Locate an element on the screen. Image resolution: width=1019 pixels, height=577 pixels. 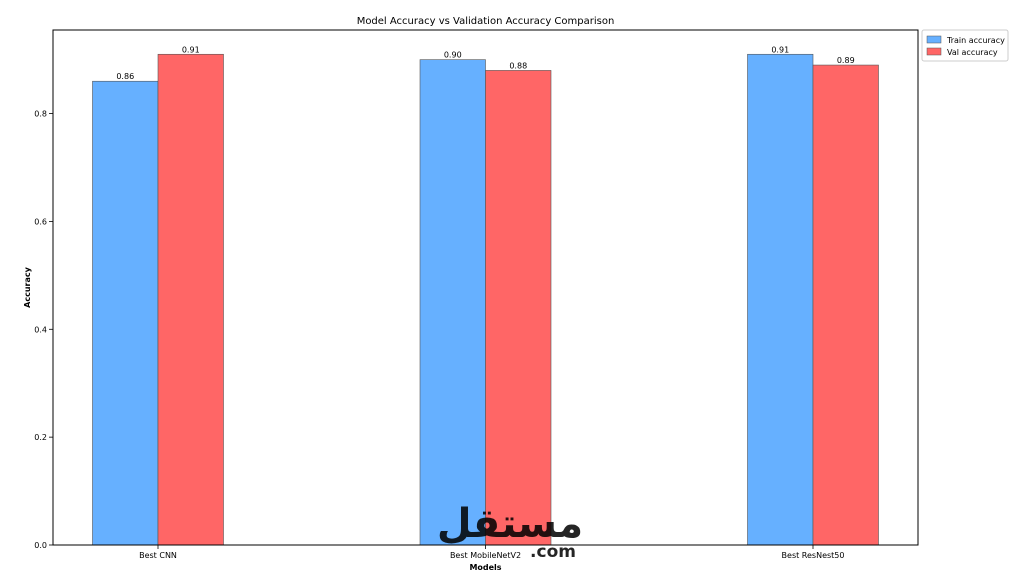
y-tick-label: 0.6 is located at coordinates (40, 221).